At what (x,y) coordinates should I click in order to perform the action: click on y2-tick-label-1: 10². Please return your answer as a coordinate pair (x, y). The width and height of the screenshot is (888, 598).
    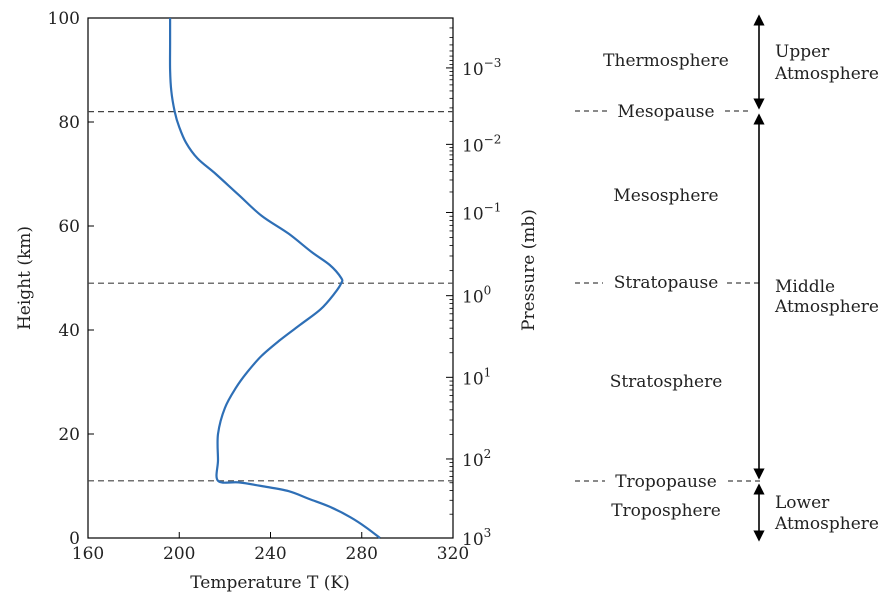
    Looking at the image, I should click on (476, 459).